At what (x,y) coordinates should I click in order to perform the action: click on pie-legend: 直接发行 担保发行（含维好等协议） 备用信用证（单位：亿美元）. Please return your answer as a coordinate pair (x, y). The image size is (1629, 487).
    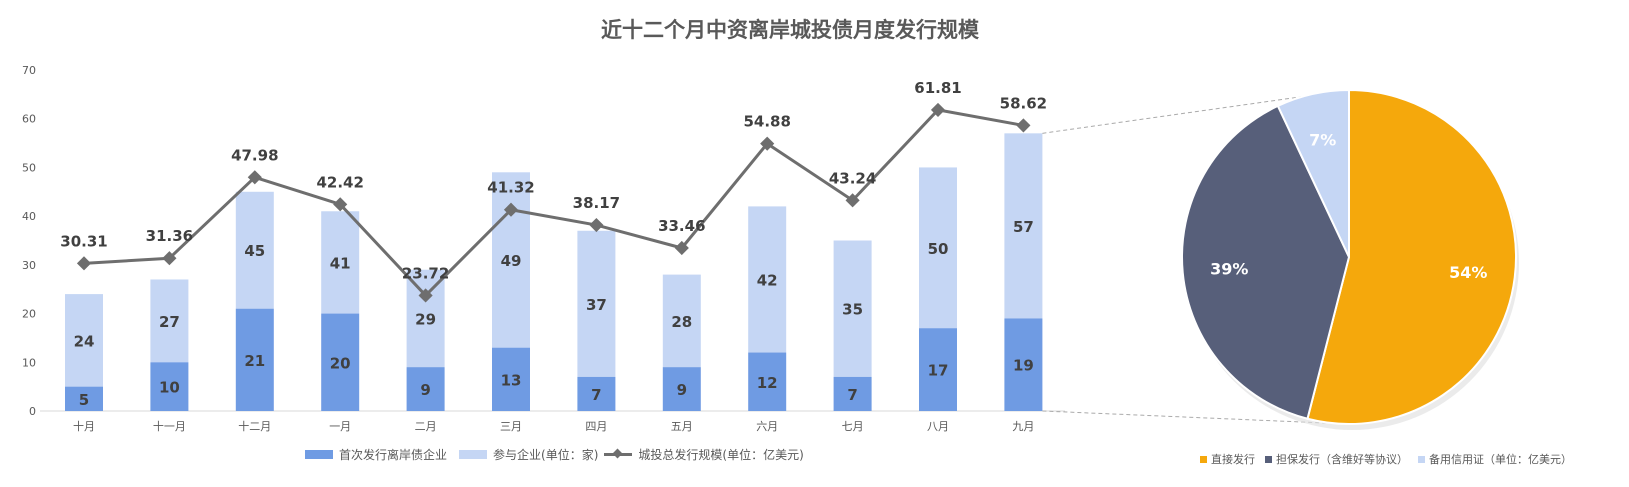
    Looking at the image, I should click on (1386, 459).